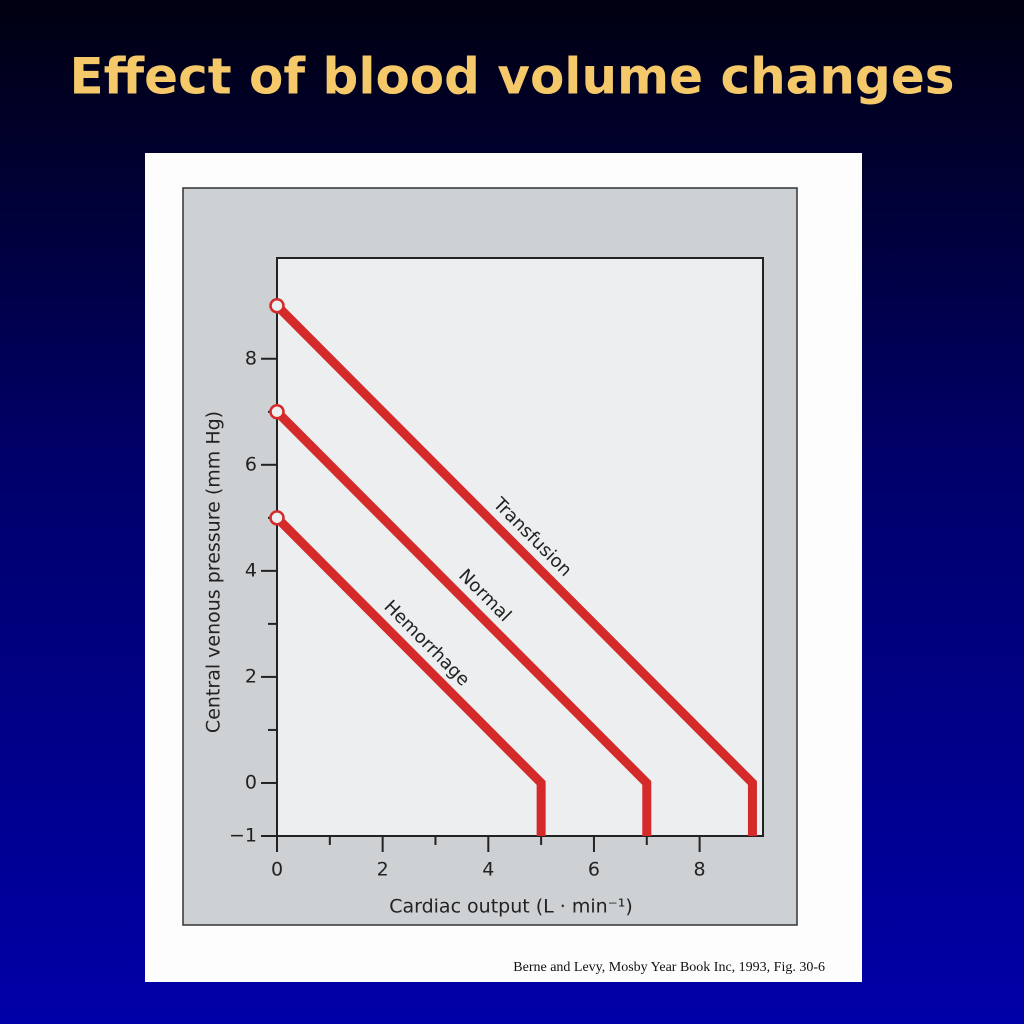 This screenshot has height=1024, width=1024. I want to click on y-tick-label: 2, so click(251, 676).